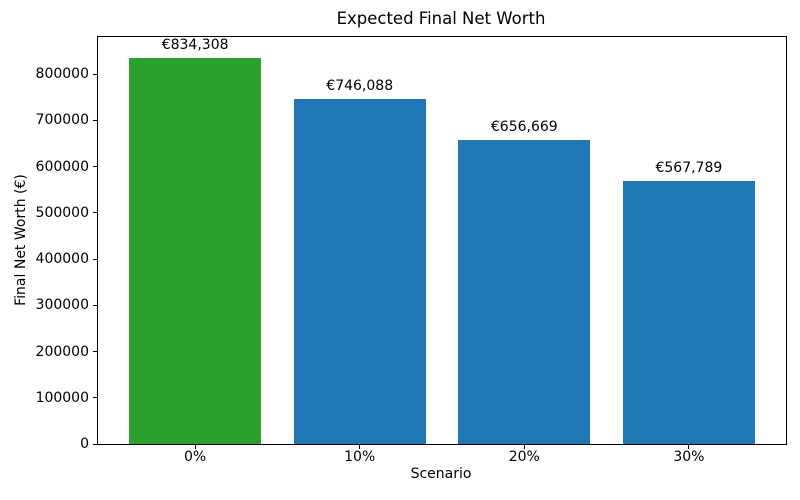 The image size is (800, 500). I want to click on y-axis-label: Final Net Worth (€), so click(21, 240).